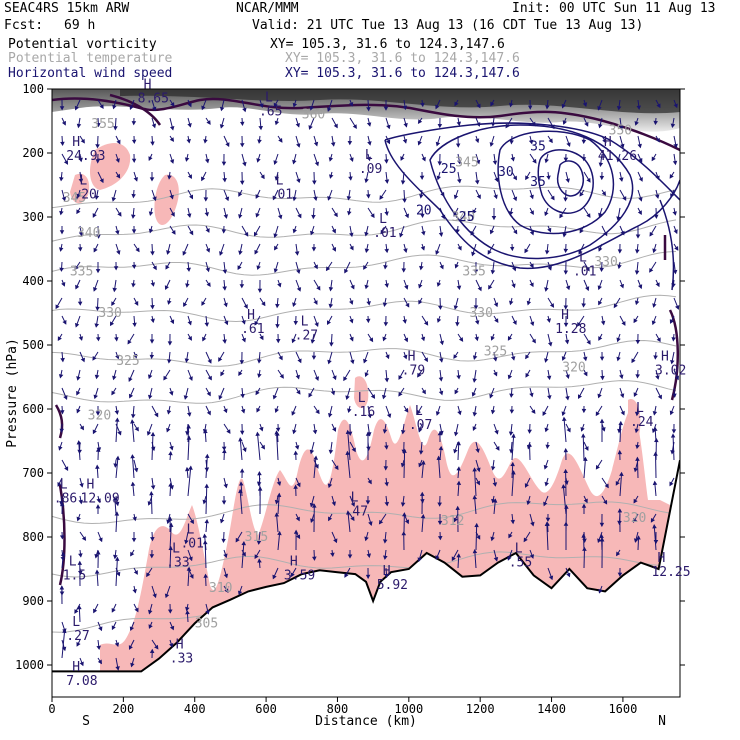 Image resolution: width=740 pixels, height=740 pixels. What do you see at coordinates (76, 622) in the screenshot?
I see `extremum-low-symbol: L` at bounding box center [76, 622].